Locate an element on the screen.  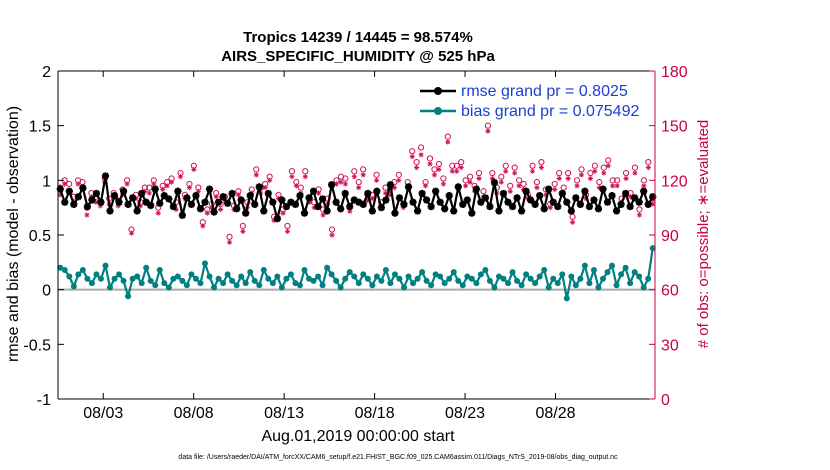
bias-series is located at coordinates (356, 273).